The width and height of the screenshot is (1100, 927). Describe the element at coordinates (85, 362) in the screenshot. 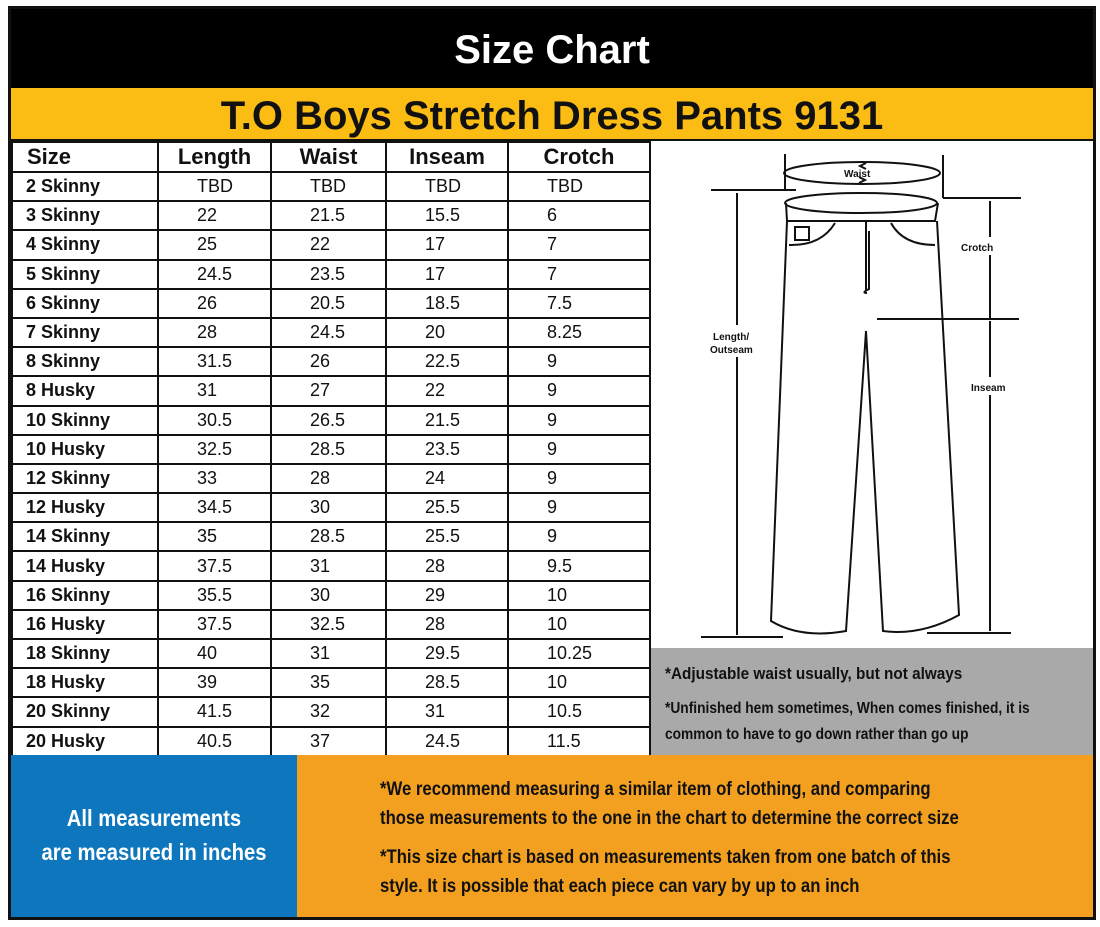

I see `cell-size: 8 Skinny` at that location.